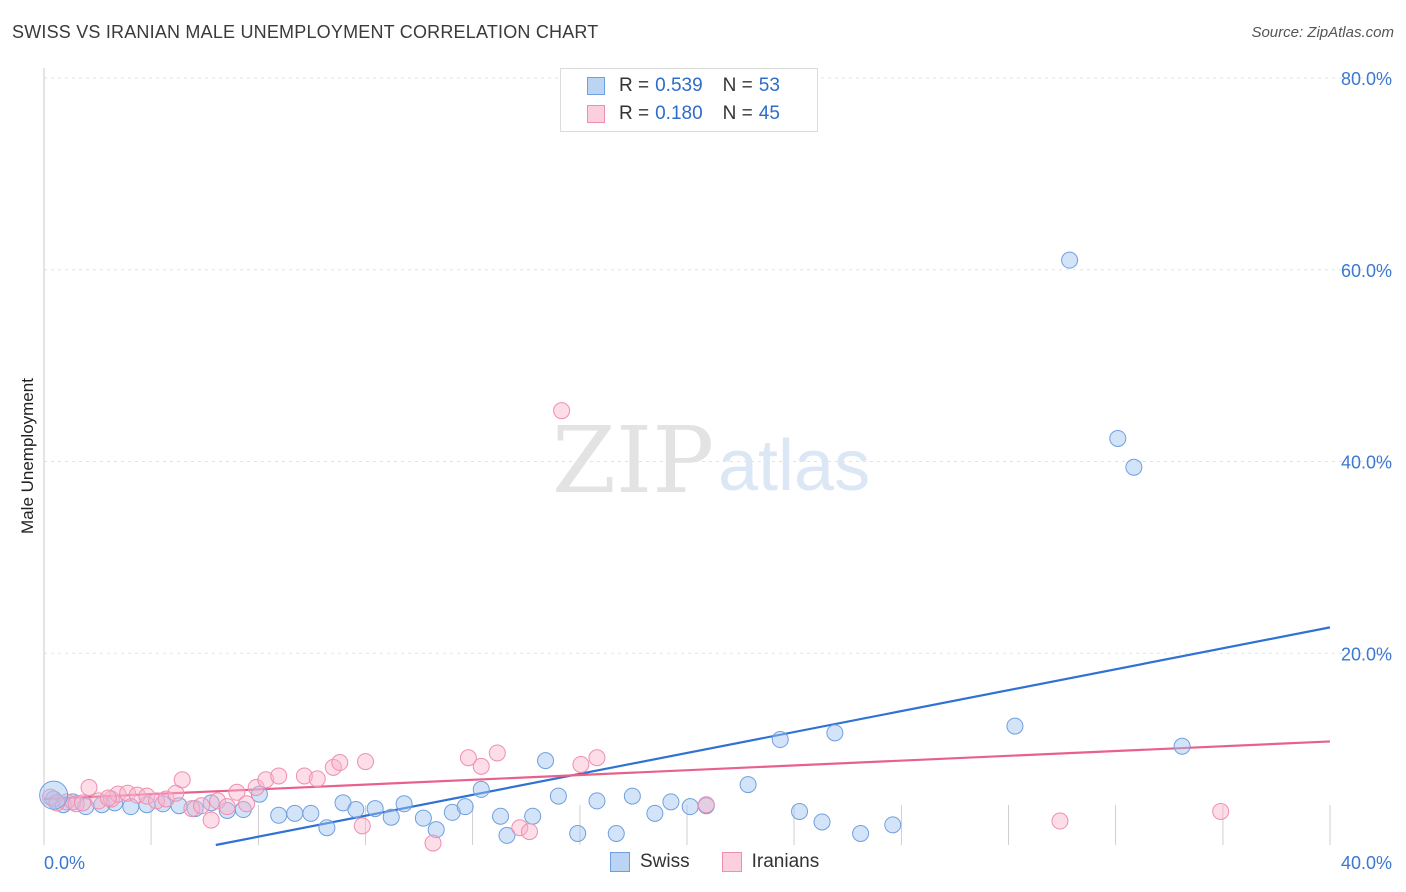 The height and width of the screenshot is (892, 1406). I want to click on series-legend: Swiss Iranians, so click(730, 862).